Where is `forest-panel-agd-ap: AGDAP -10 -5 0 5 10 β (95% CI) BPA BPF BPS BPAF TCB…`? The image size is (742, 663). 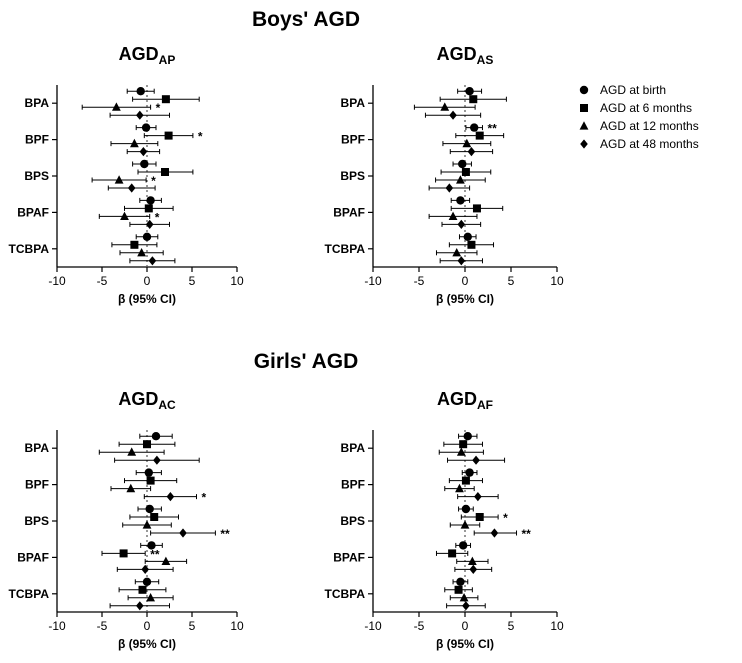 forest-panel-agd-ap: AGDAP -10 -5 0 5 10 β (95% CI) BPA BPF BPS BPAF TCB… is located at coordinates (126, 175).